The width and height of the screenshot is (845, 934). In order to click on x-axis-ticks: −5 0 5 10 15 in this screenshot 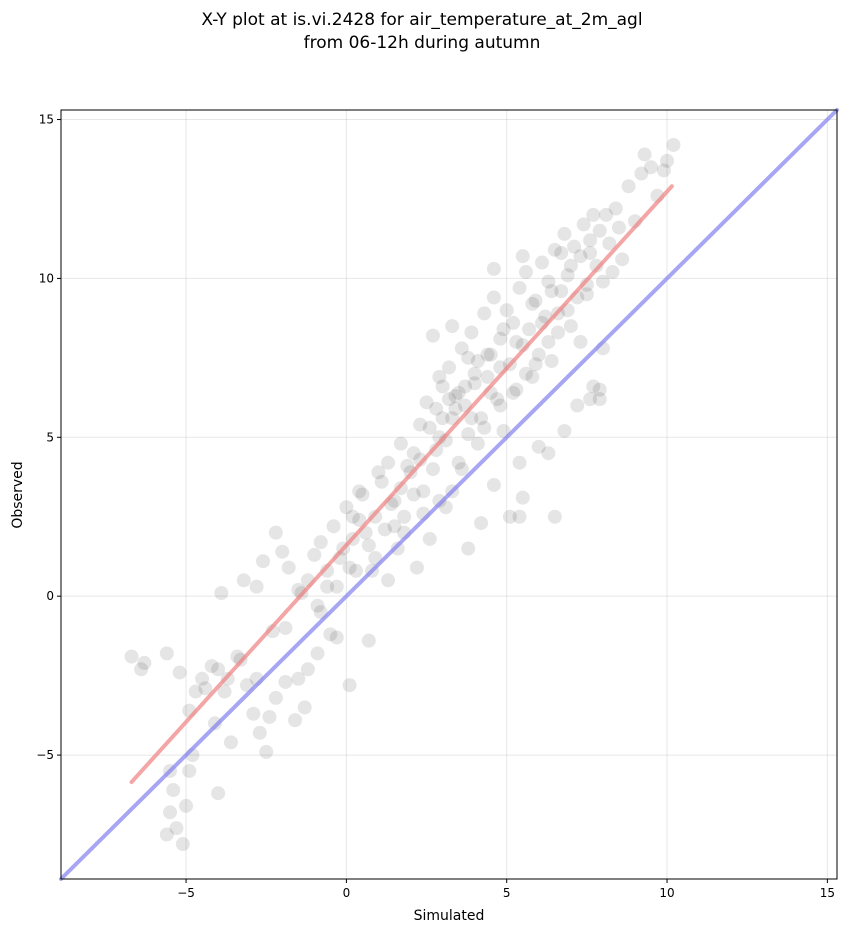, I will do `click(506, 889)`.